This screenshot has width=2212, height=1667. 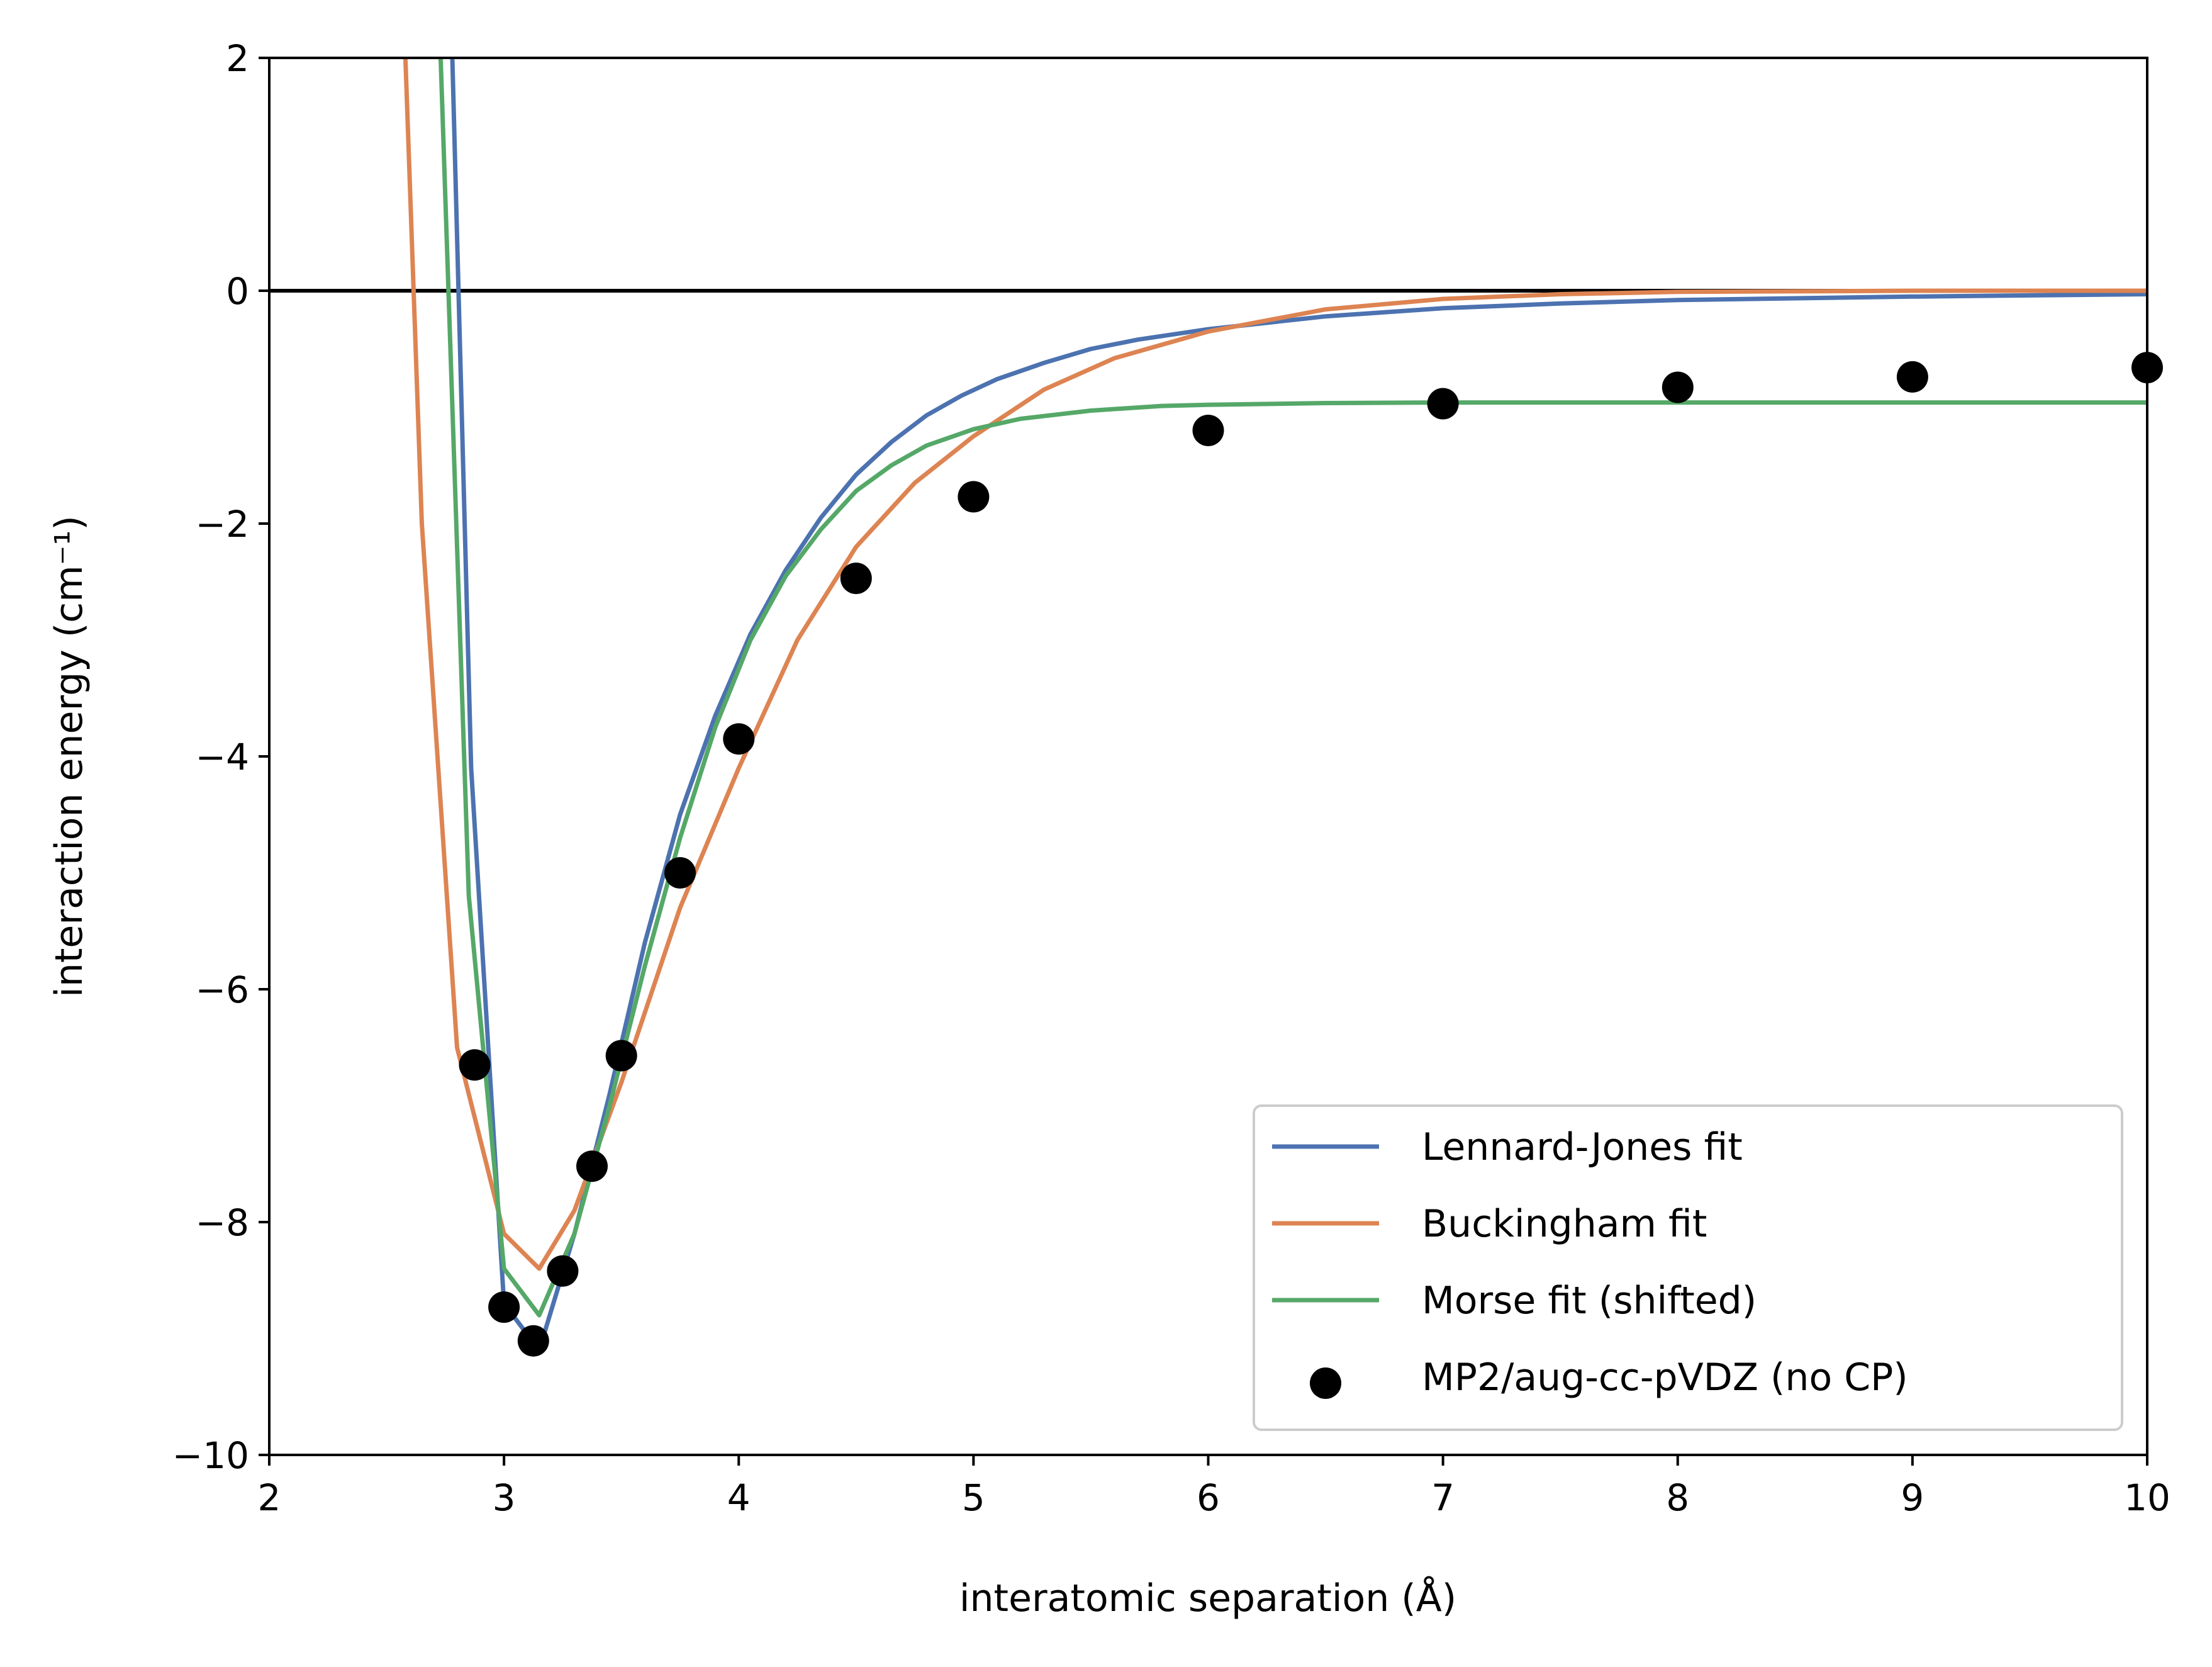 What do you see at coordinates (69, 756) in the screenshot?
I see `y-axis-label: interaction energy (cm⁻¹)` at bounding box center [69, 756].